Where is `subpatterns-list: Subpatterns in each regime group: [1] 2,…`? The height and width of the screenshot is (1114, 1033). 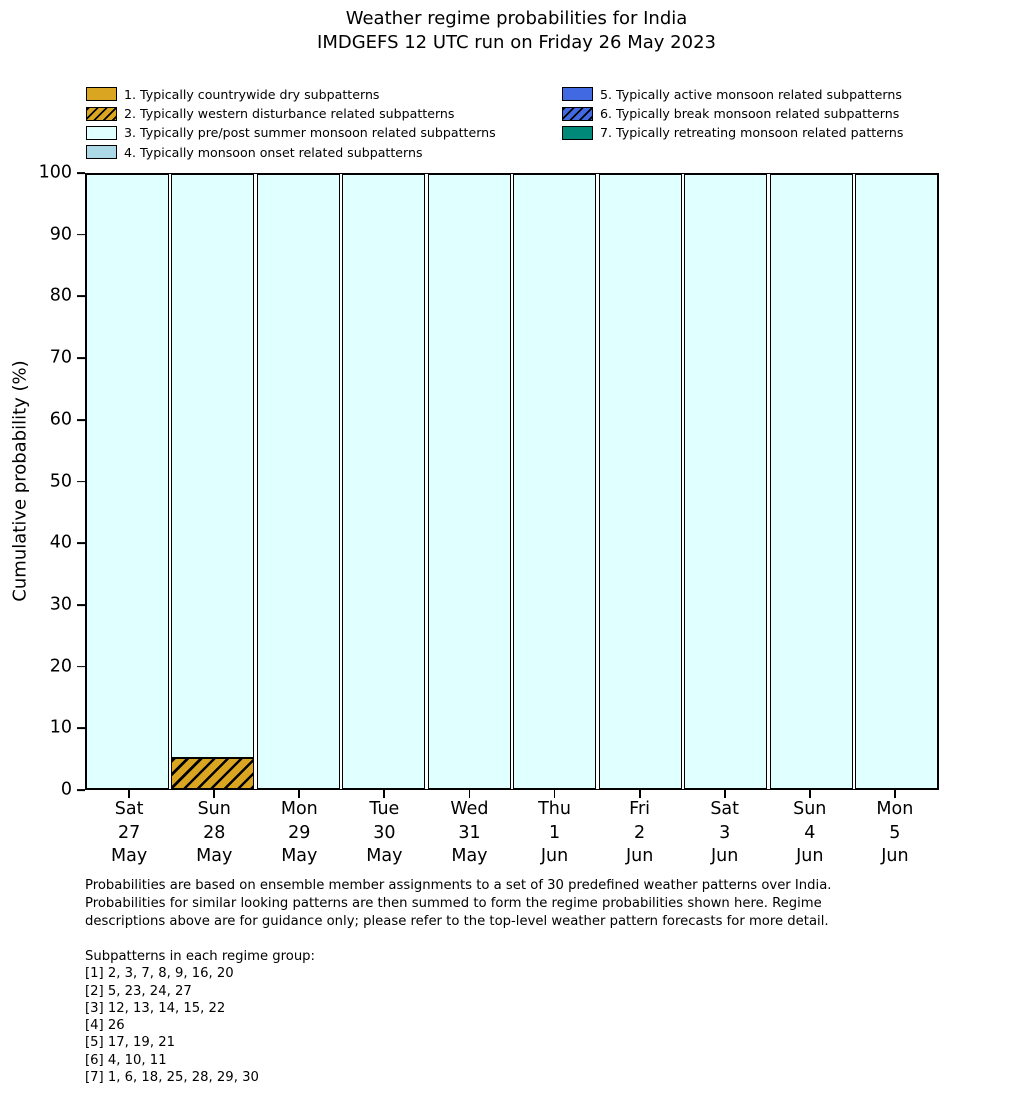 subpatterns-list: Subpatterns in each regime group: [1] 2,… is located at coordinates (200, 1017).